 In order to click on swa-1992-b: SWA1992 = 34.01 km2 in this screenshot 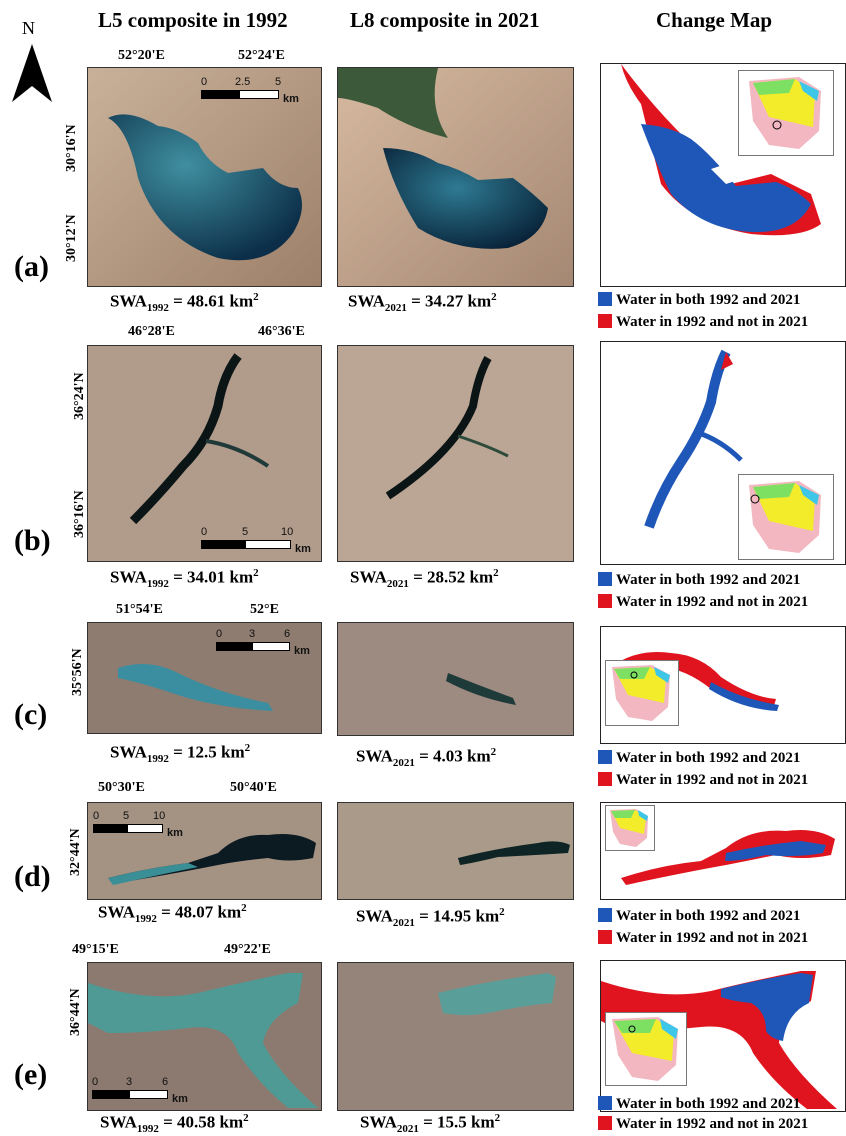, I will do `click(184, 579)`.